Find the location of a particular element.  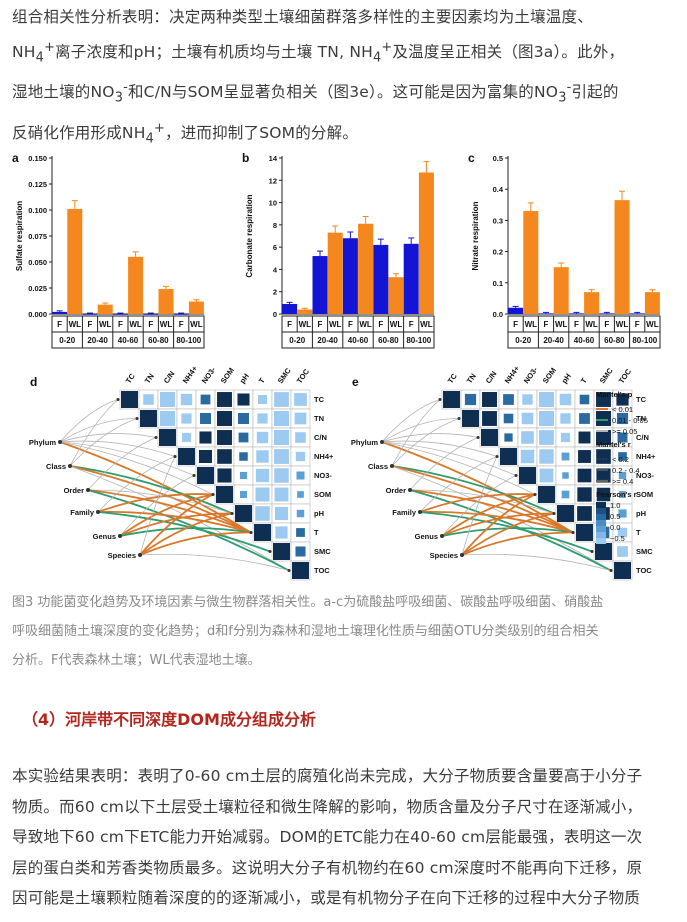

y-tick-label: 0.4 is located at coordinates (498, 189).